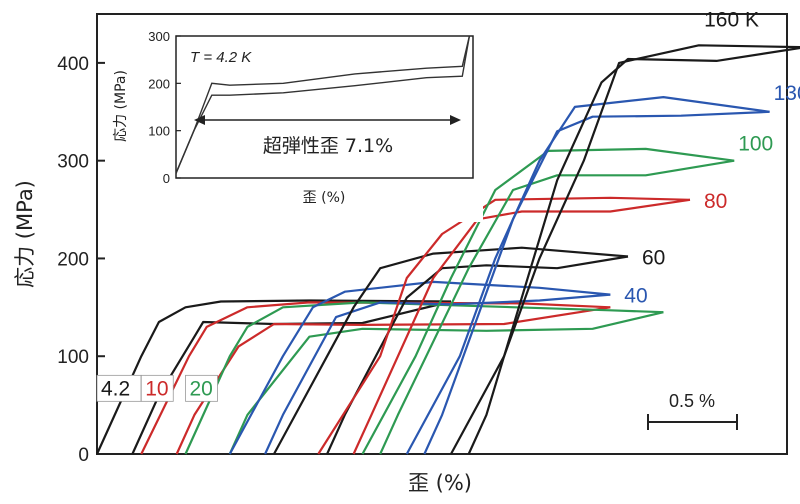 This screenshot has height=504, width=800. I want to click on inset-y-tick-label: 0, so click(166, 178).